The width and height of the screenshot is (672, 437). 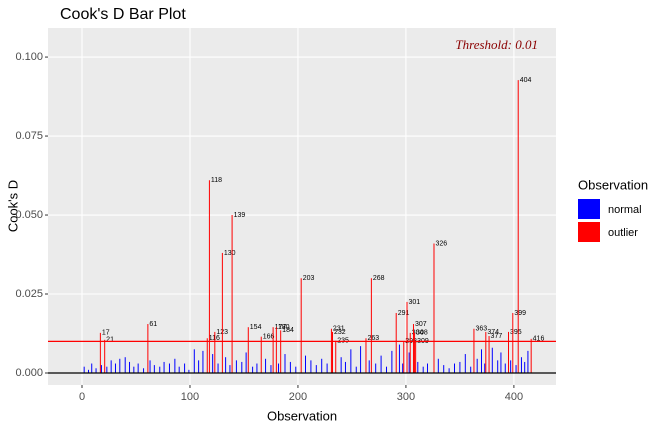 What do you see at coordinates (29, 294) in the screenshot?
I see `y-tick-label: 0.025` at bounding box center [29, 294].